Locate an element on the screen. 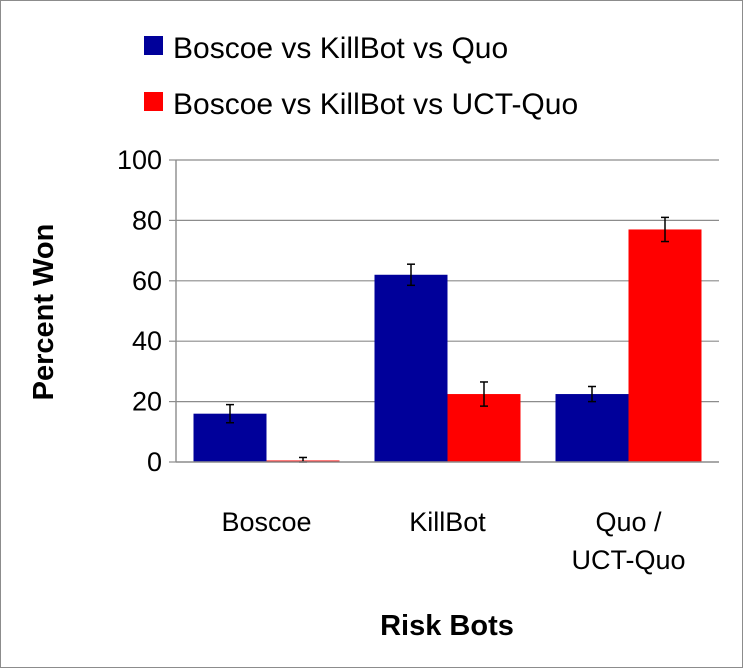 The width and height of the screenshot is (743, 668). x-category-label: UCT-Quo is located at coordinates (628, 560).